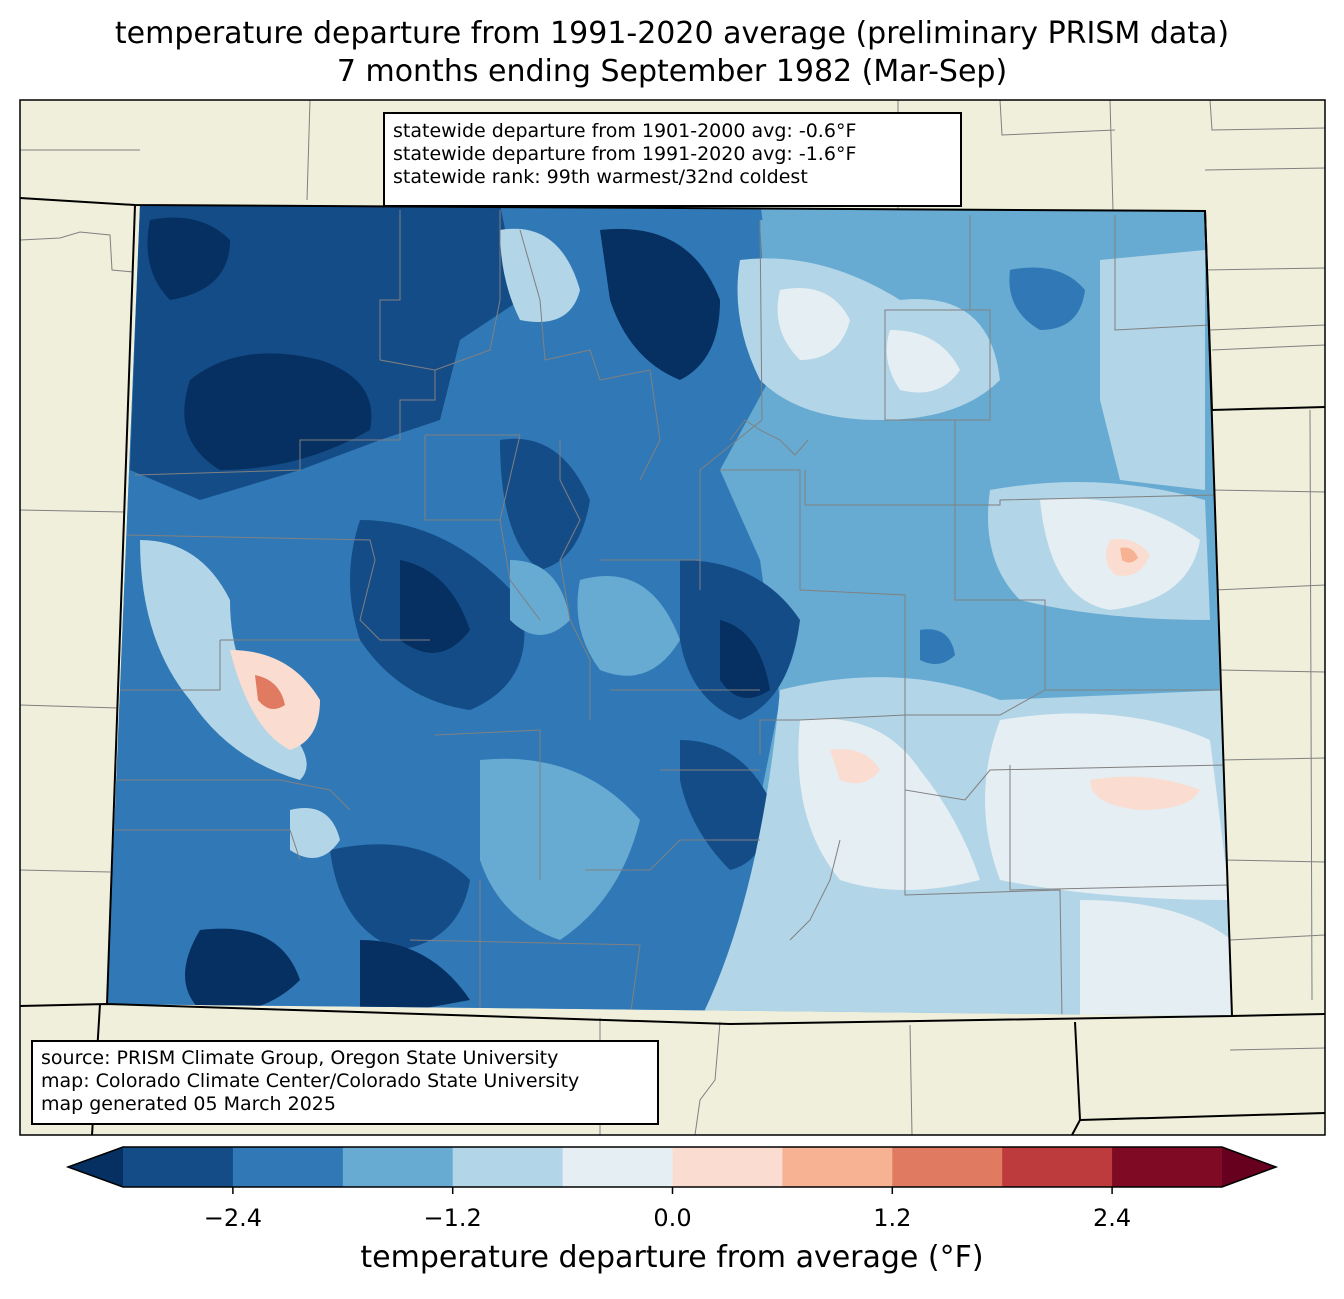  I want to click on source-line-generated: map generated 05 March 2025, so click(188, 1104).